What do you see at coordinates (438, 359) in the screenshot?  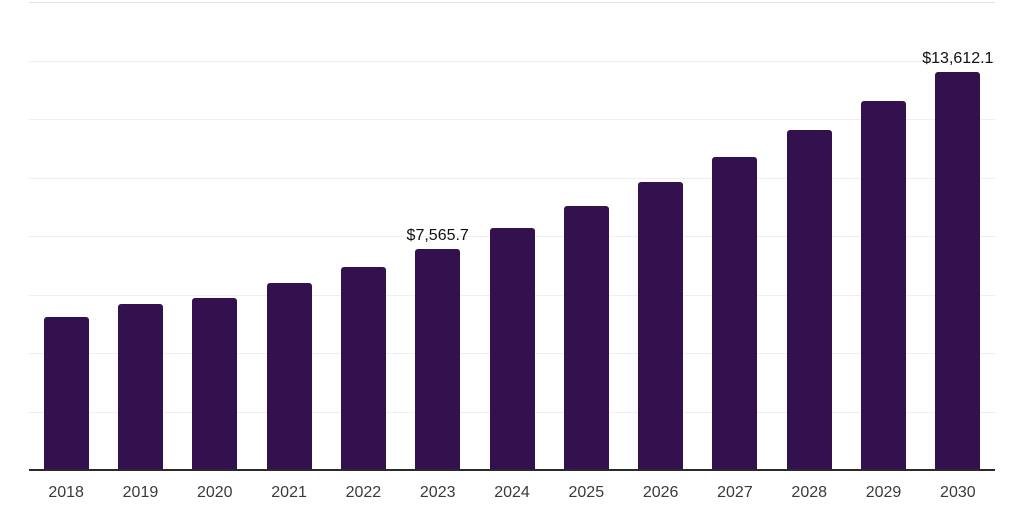 I see `bar-2023` at bounding box center [438, 359].